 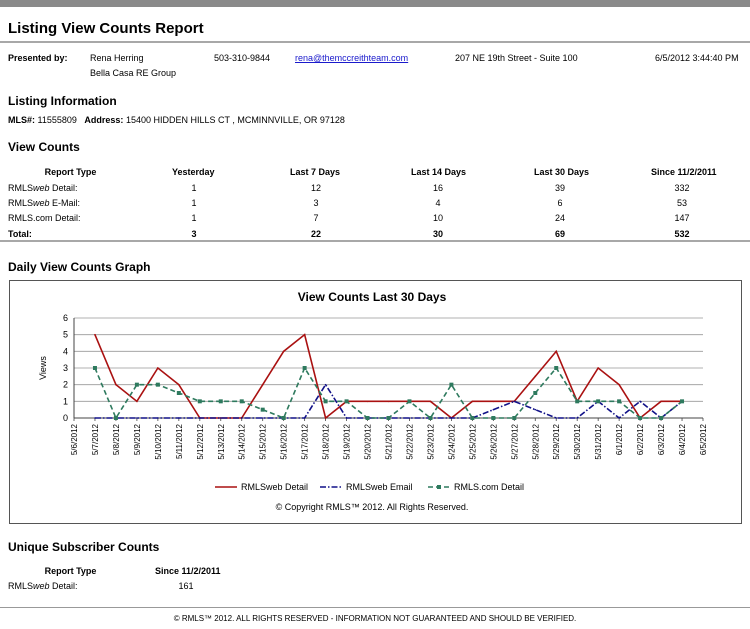 What do you see at coordinates (640, 439) in the screenshot?
I see `x-tick-label: 6/2/2012` at bounding box center [640, 439].